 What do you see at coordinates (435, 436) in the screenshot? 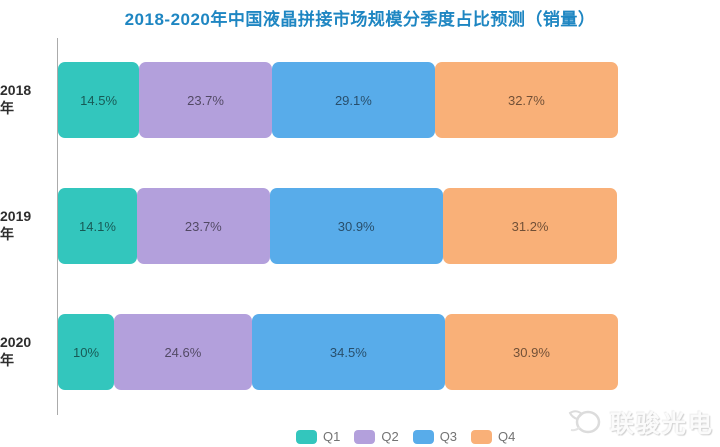
I see `legend-item: Q3` at bounding box center [435, 436].